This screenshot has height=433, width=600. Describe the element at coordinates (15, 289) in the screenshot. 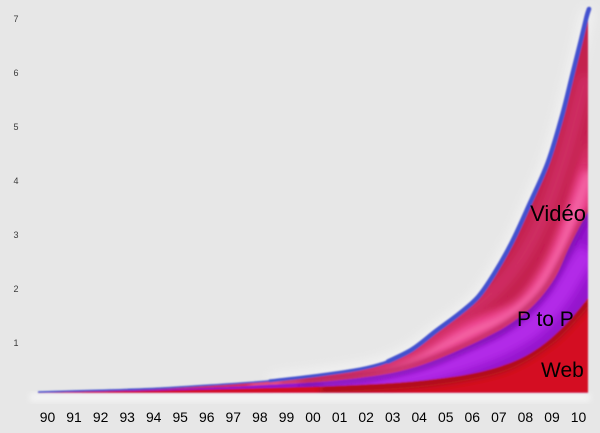

I see `svg-text: 2` at that location.